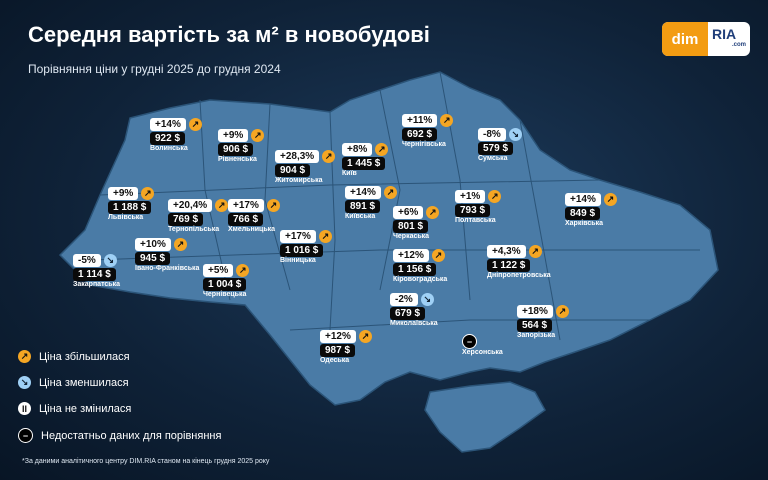 This screenshot has width=768, height=480. I want to click on change: +11%, so click(420, 120).